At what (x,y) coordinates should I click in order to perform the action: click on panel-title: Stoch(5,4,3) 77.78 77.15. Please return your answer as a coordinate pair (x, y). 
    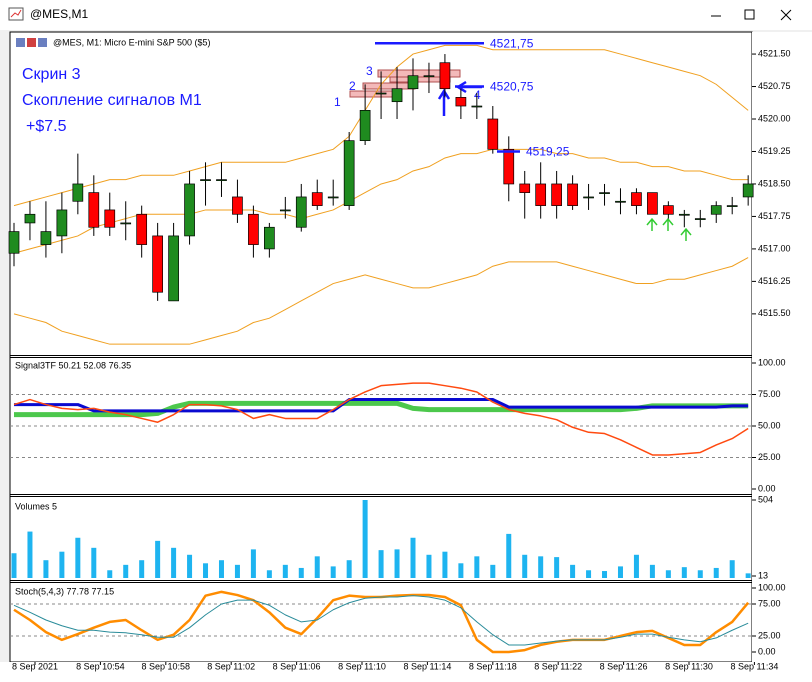
    Looking at the image, I should click on (64, 591).